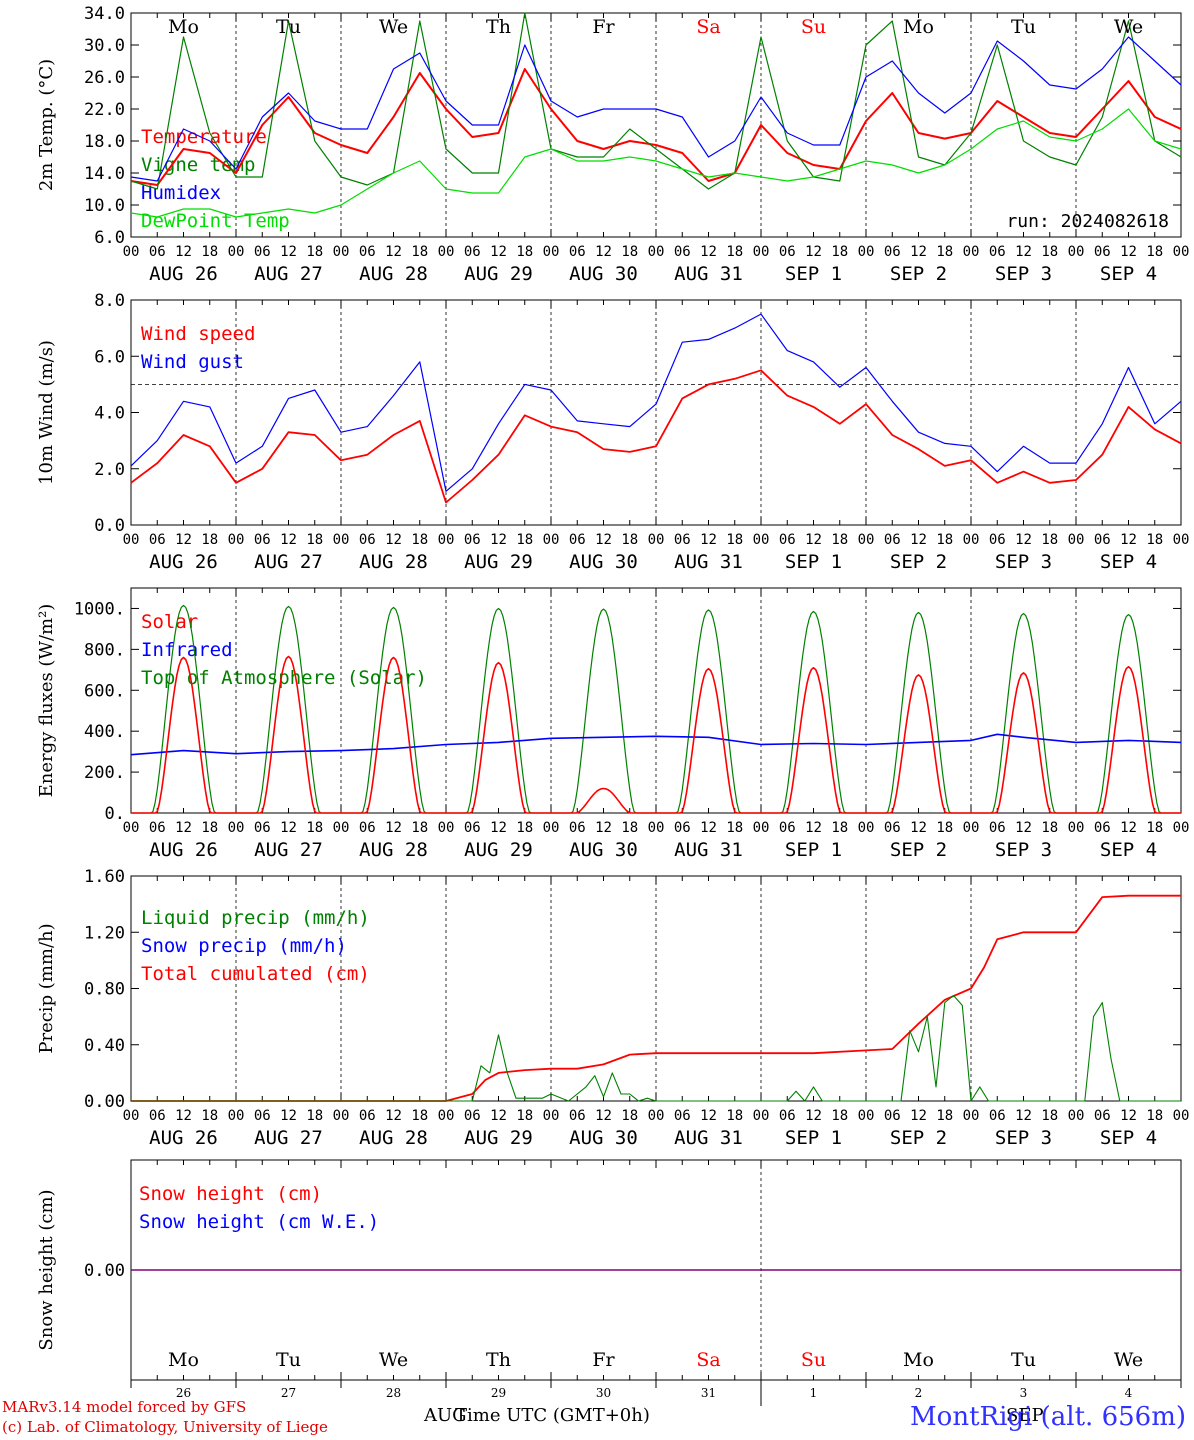  I want to click on date-label: SEP 1, so click(813, 850).